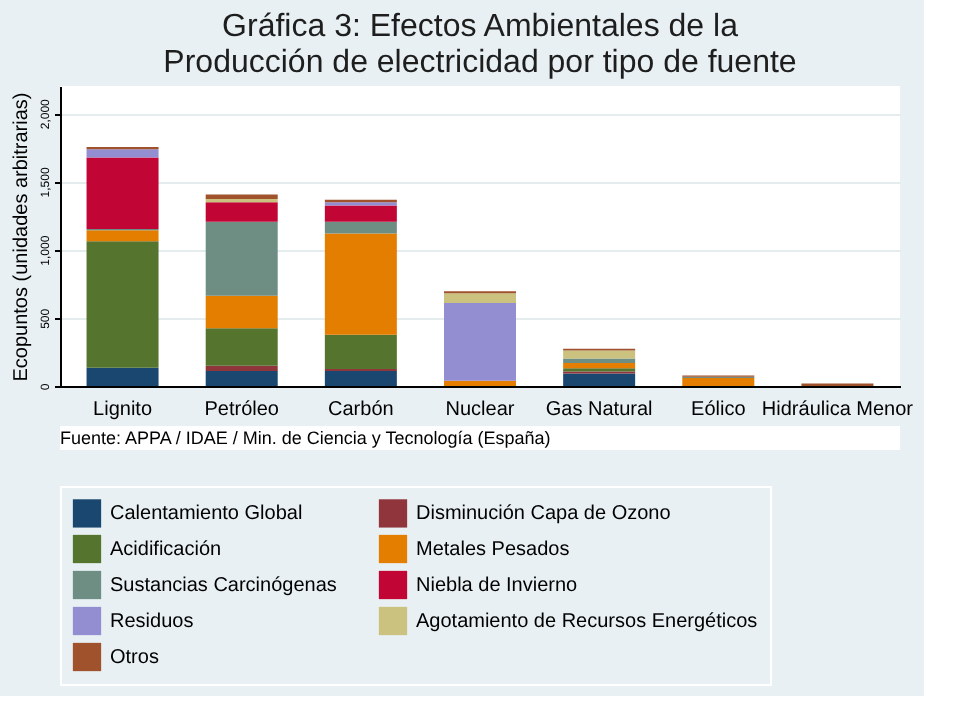 Image resolution: width=968 pixels, height=704 pixels. What do you see at coordinates (480, 27) in the screenshot?
I see `text: Gráfica 3: Efectos Ambientales de la` at bounding box center [480, 27].